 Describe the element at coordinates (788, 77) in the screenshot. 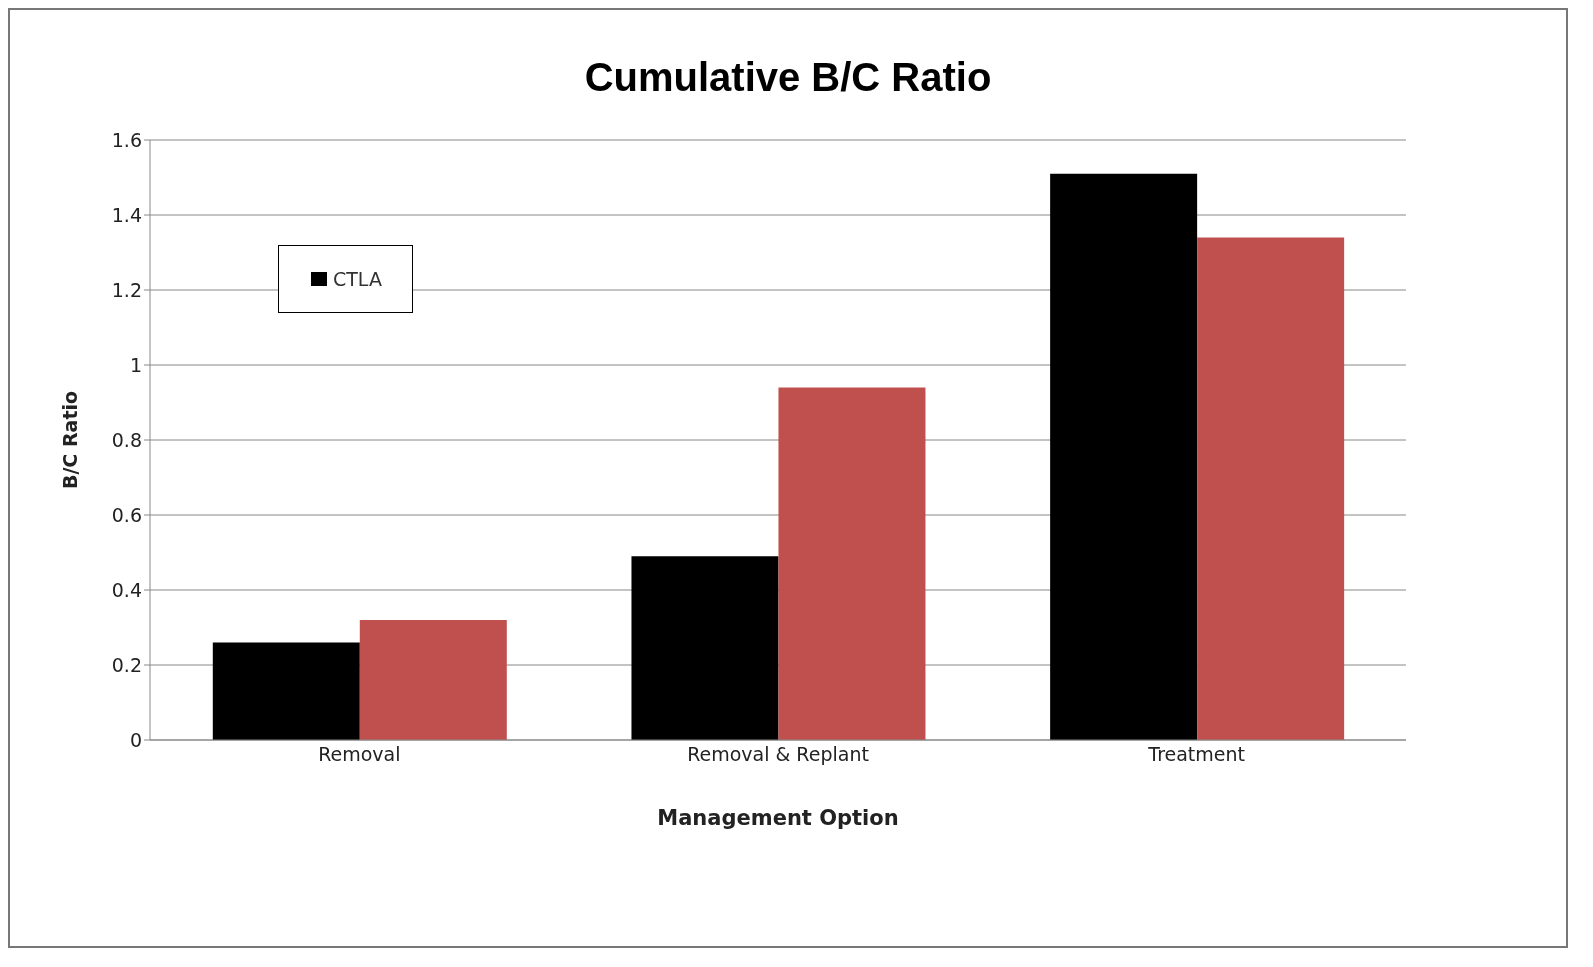

I see `chart-title: Cumulative B/C Ratio` at that location.